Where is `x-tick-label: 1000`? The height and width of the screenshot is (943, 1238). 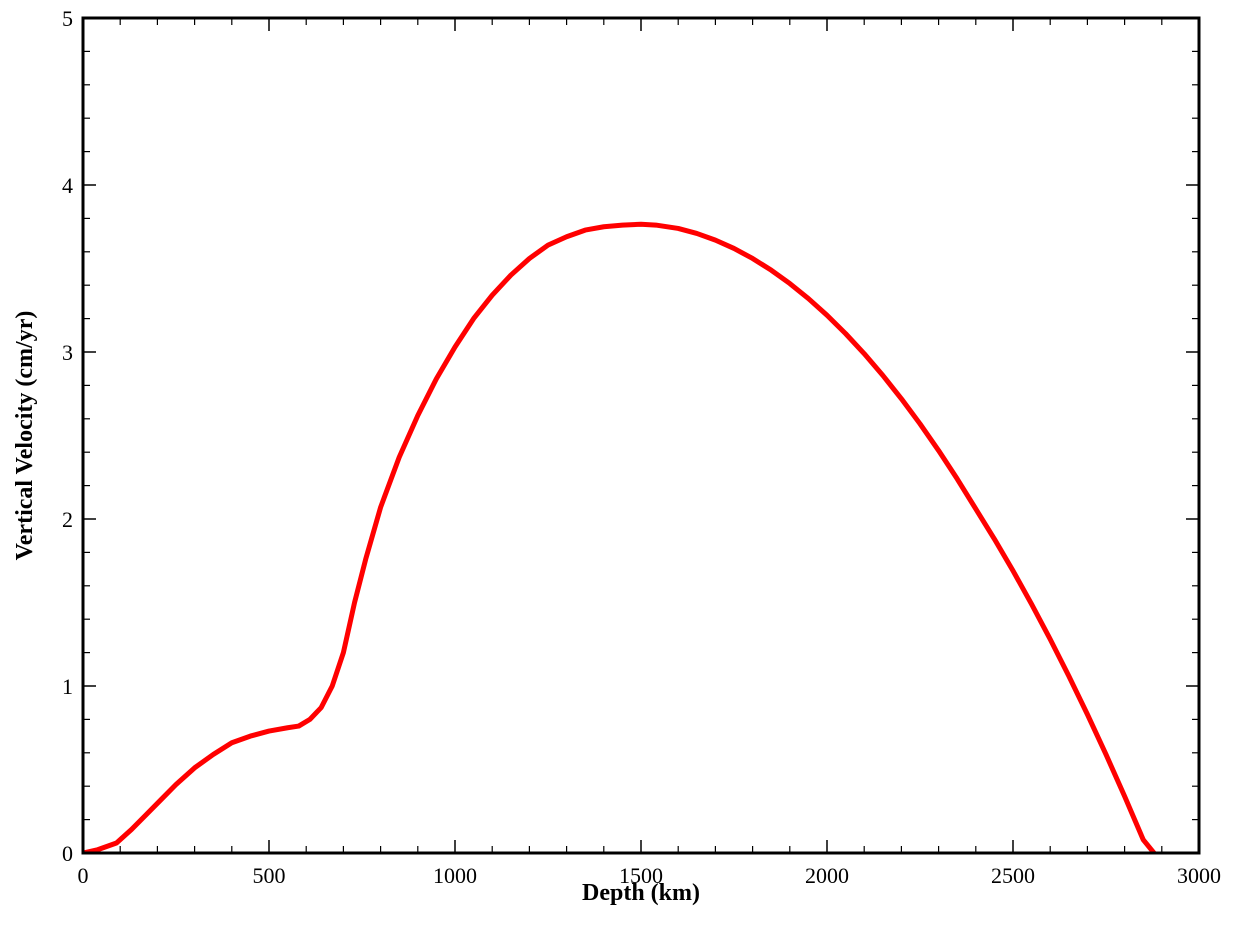
x-tick-label: 1000 is located at coordinates (455, 875).